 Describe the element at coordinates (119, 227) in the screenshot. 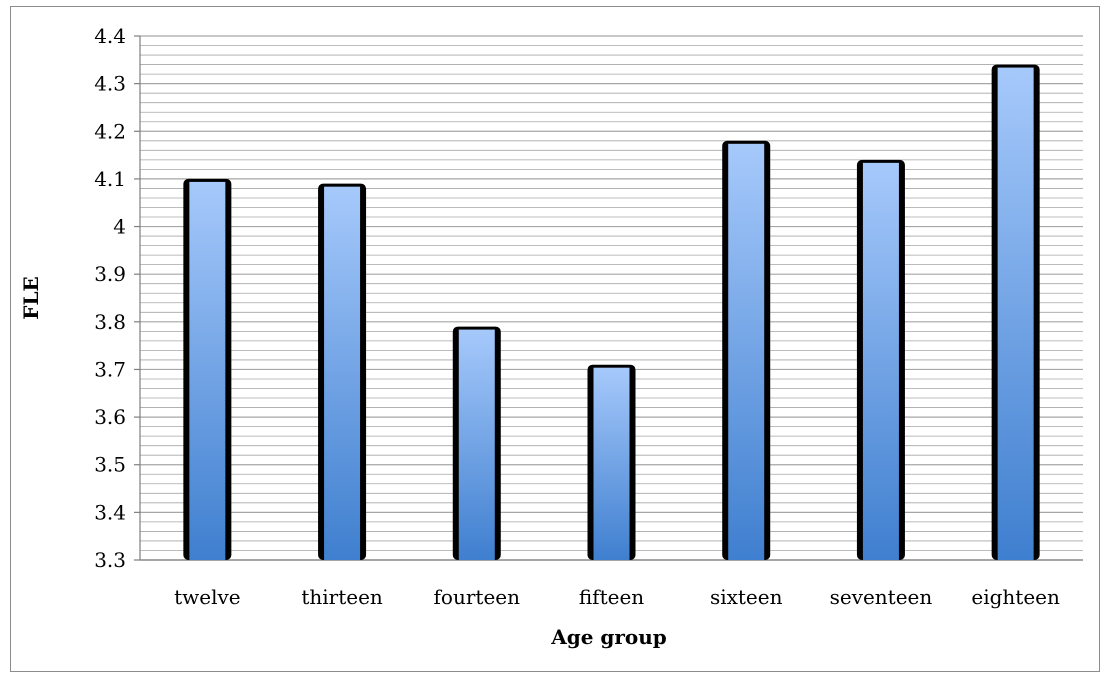

I see `y-tick-label: 4` at that location.